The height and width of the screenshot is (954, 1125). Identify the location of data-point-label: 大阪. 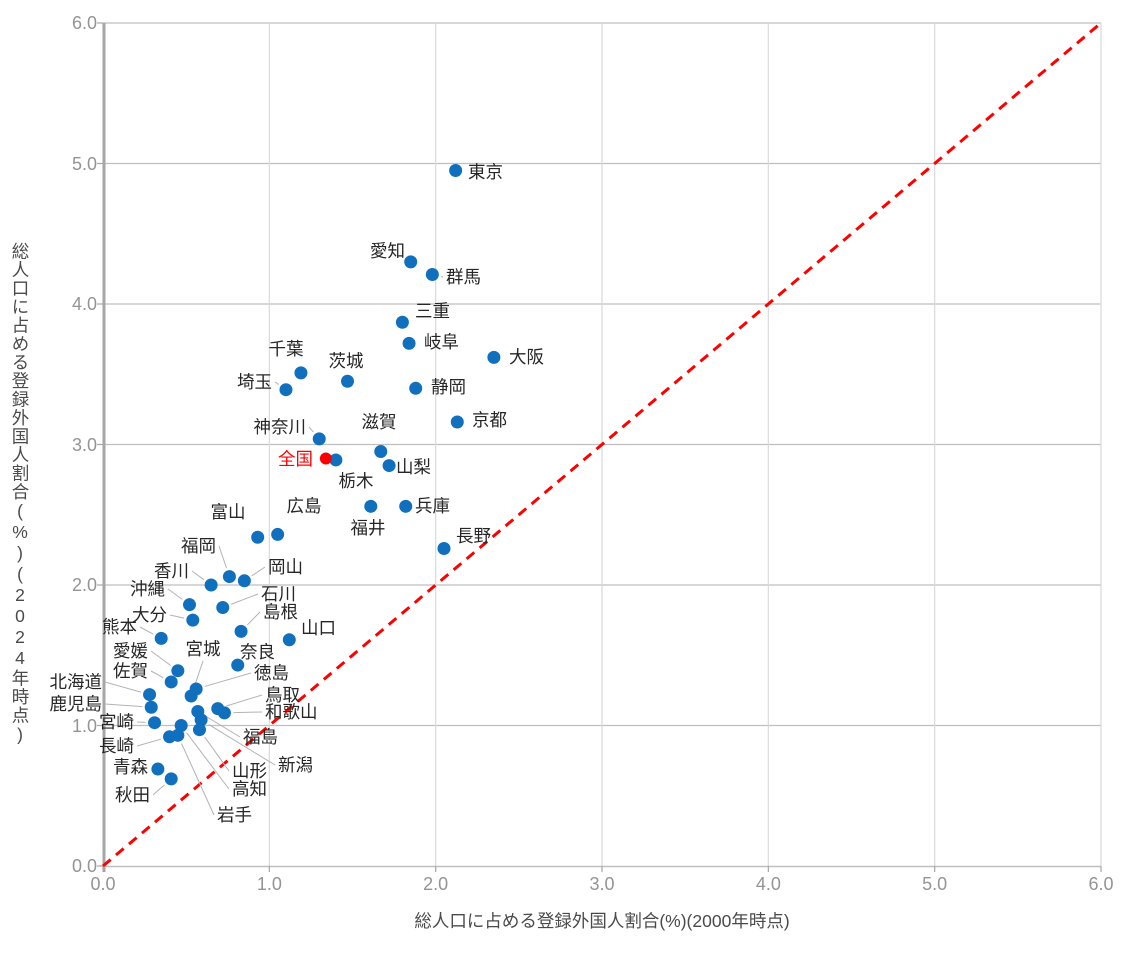
(526, 357).